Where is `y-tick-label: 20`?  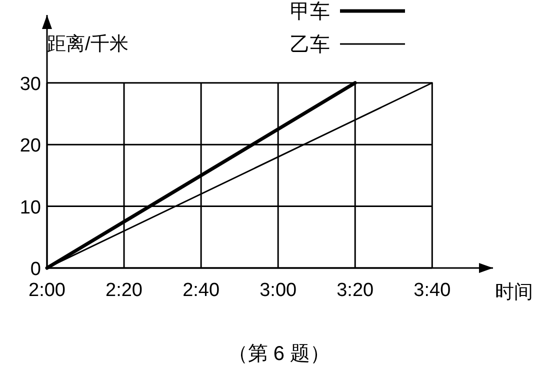
y-tick-label: 20 is located at coordinates (30, 146).